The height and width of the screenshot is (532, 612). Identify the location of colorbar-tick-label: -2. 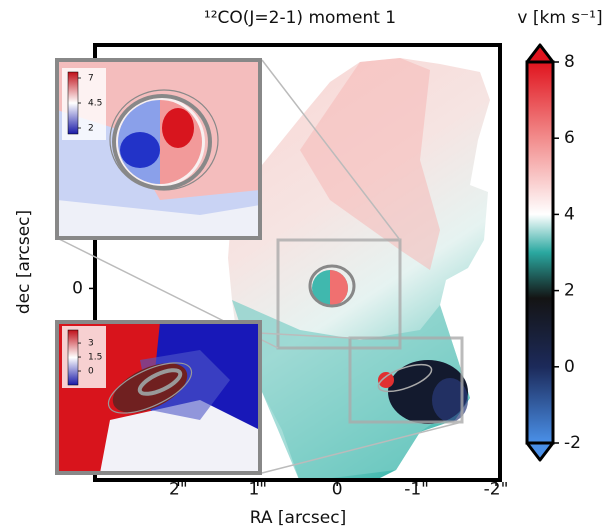
(572, 443).